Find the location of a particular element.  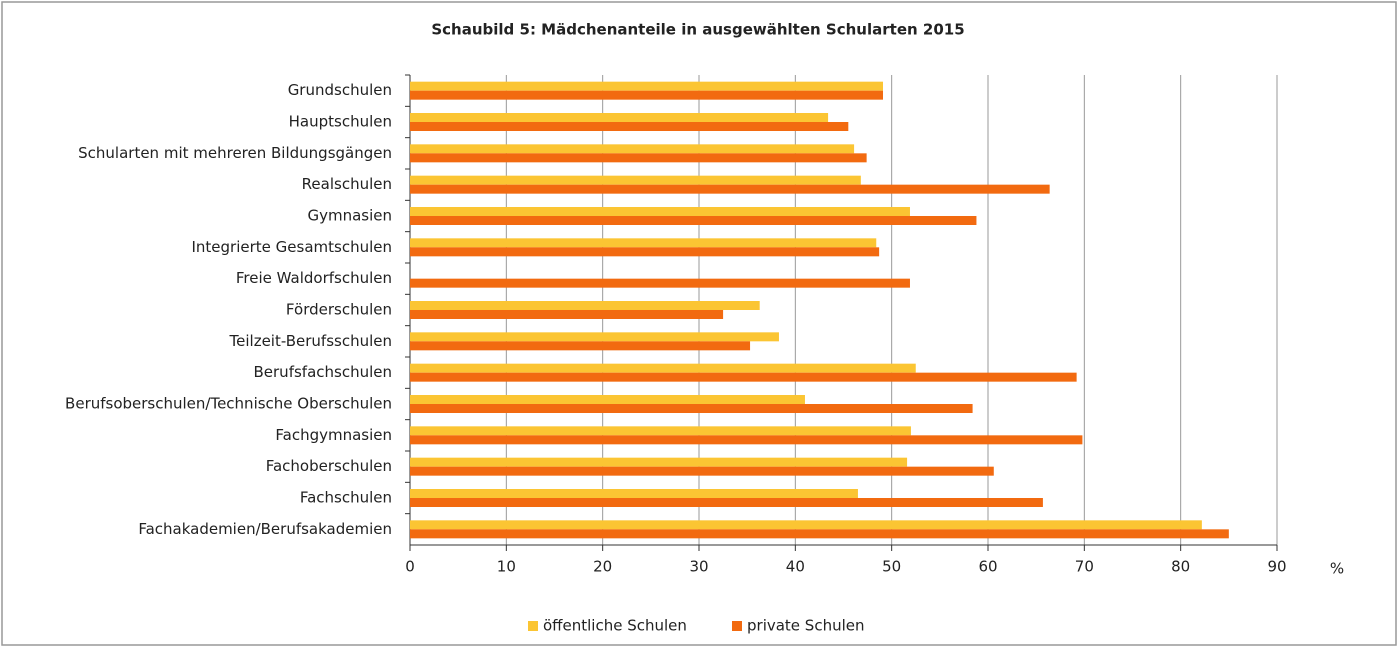

y-tick-label: Fachschulen is located at coordinates (346, 498).